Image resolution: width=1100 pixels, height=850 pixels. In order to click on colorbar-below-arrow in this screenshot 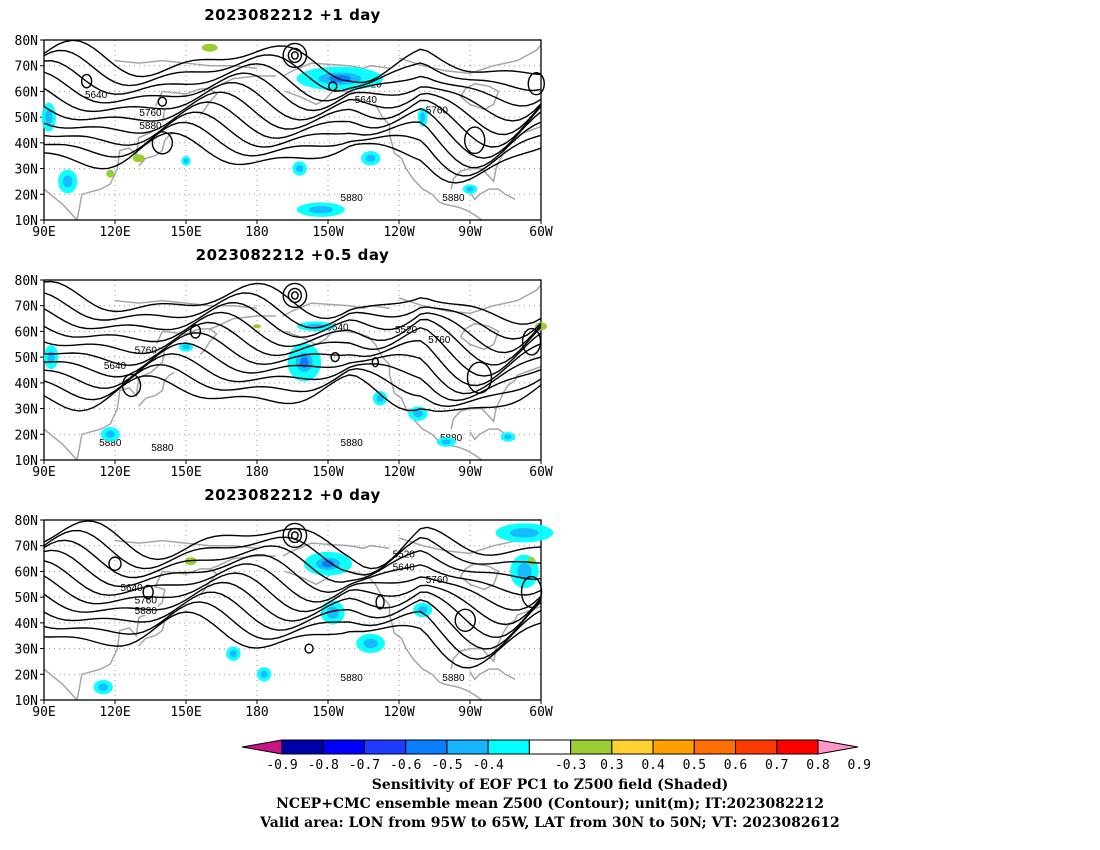, I will do `click(262, 747)`.